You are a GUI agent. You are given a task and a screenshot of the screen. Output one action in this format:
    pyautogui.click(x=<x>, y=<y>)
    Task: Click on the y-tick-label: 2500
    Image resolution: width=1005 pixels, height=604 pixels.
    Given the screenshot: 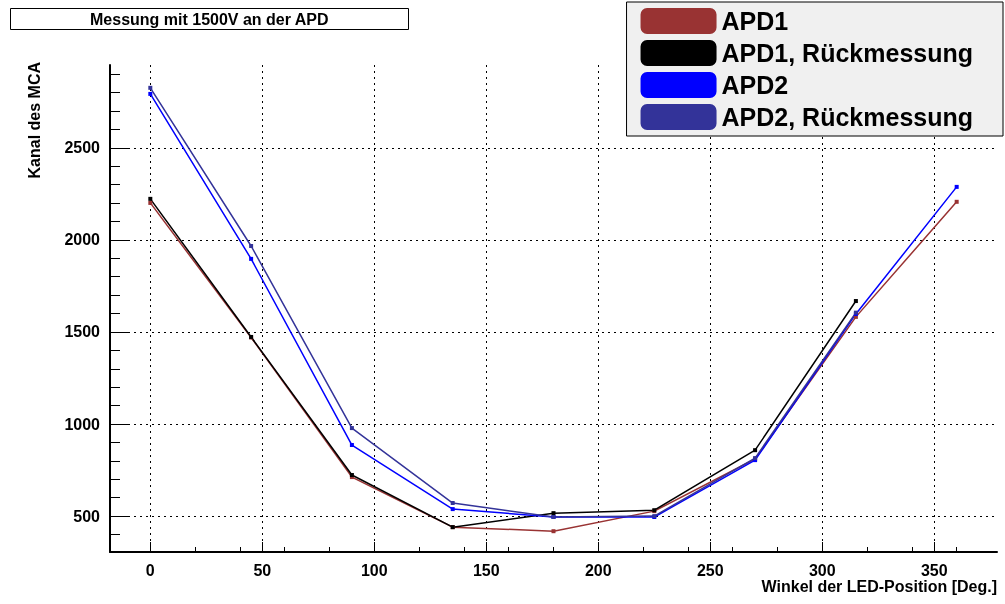 What is the action you would take?
    pyautogui.click(x=82, y=148)
    